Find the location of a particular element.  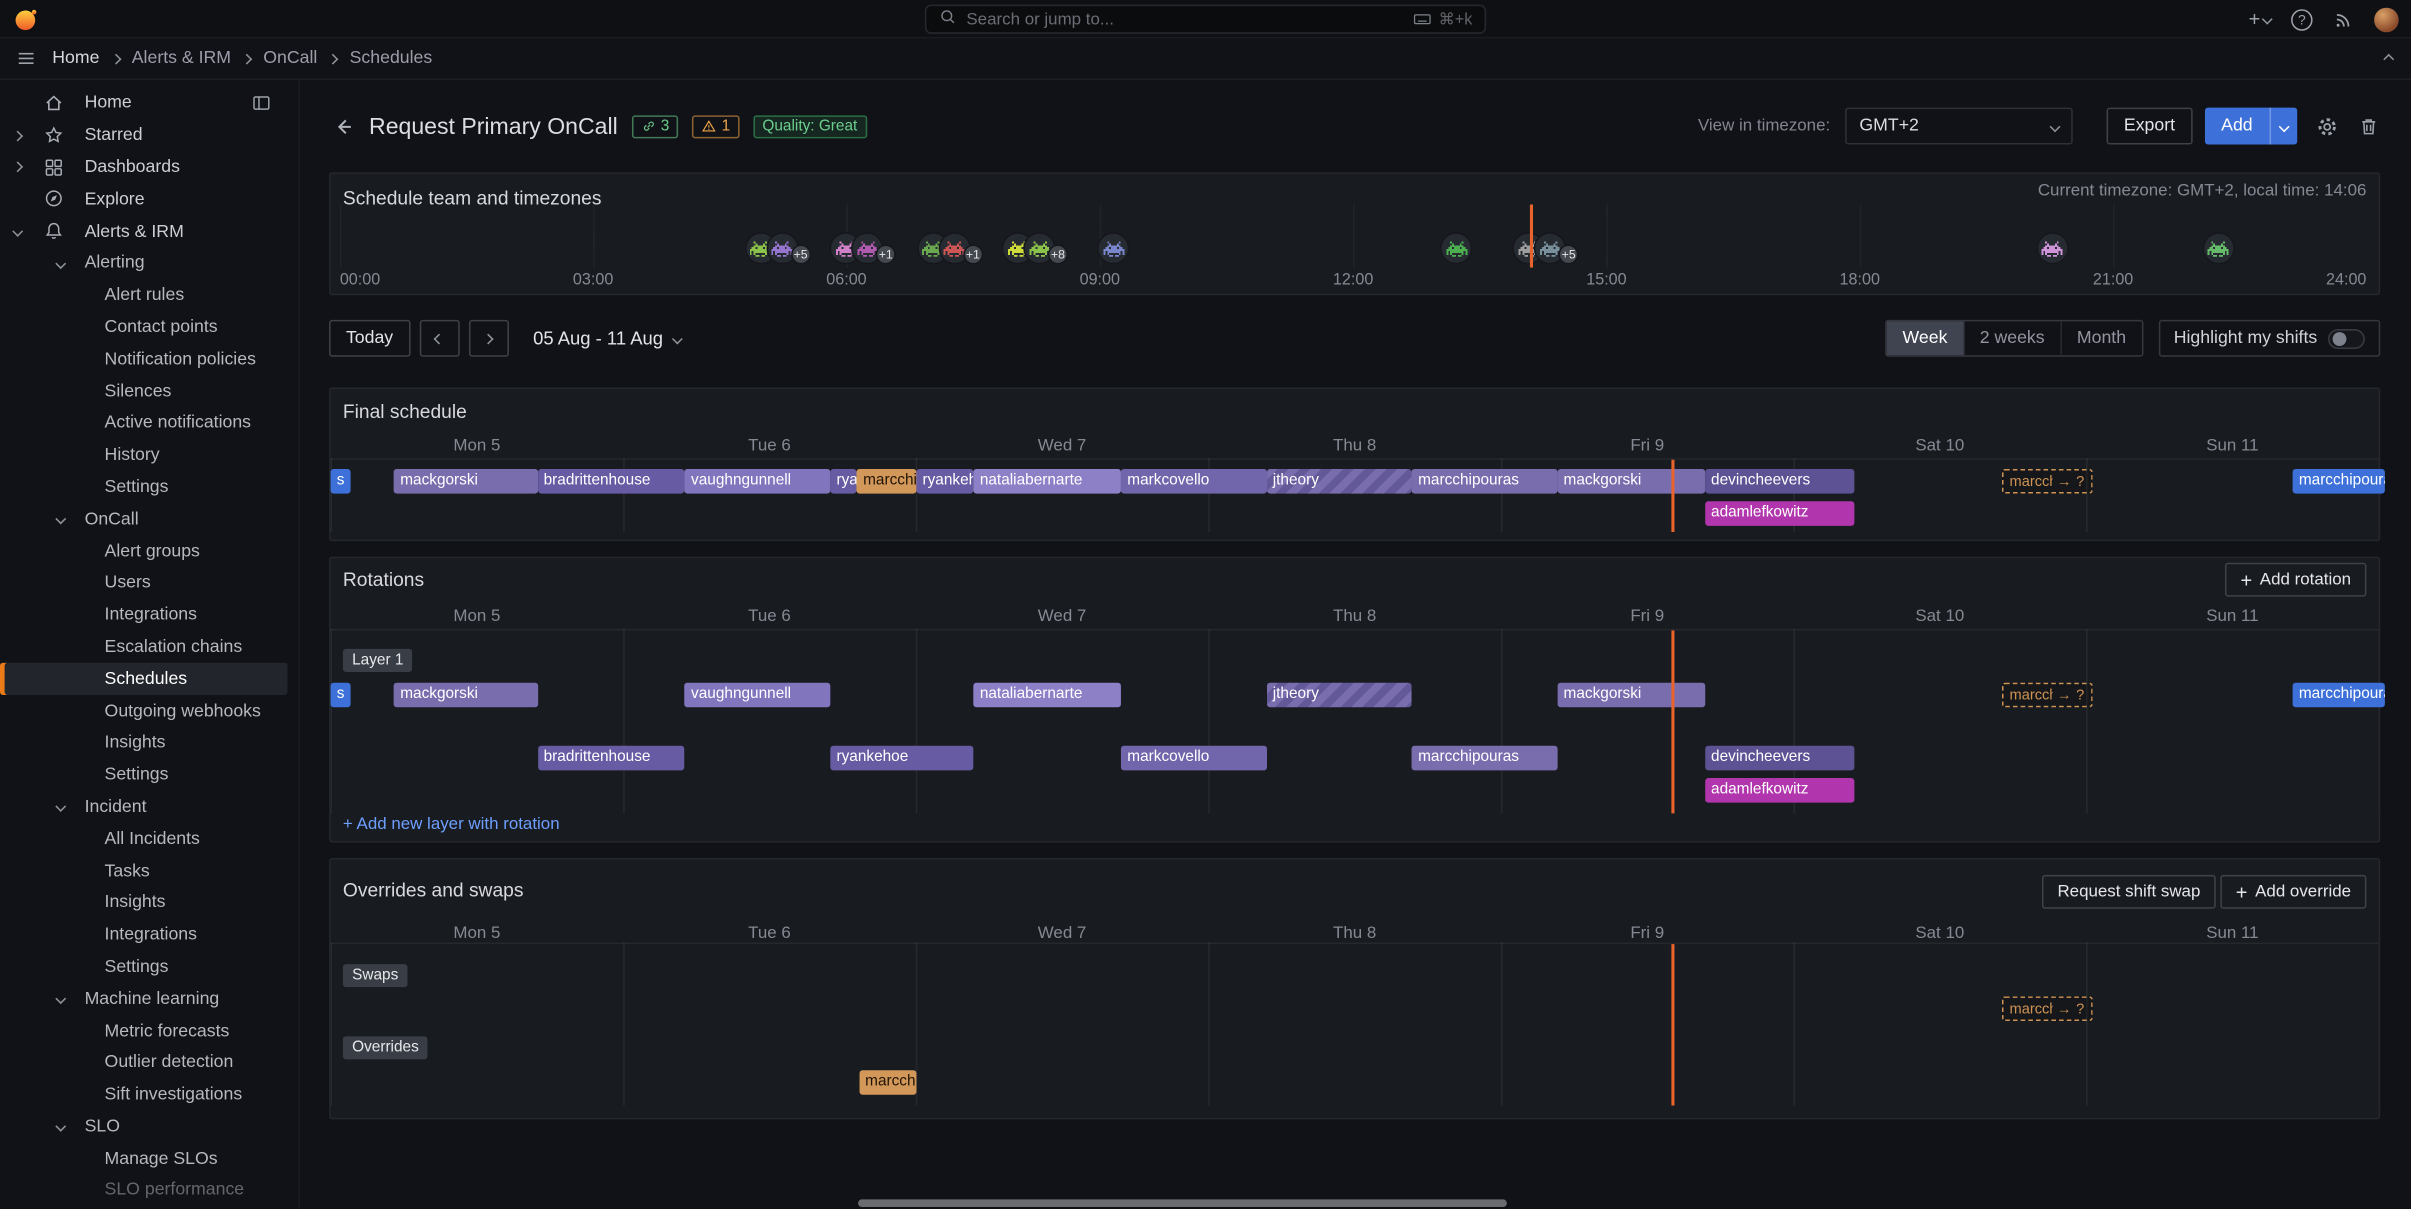

sidebar-item-active-notifications: Active notifications is located at coordinates (144, 423).